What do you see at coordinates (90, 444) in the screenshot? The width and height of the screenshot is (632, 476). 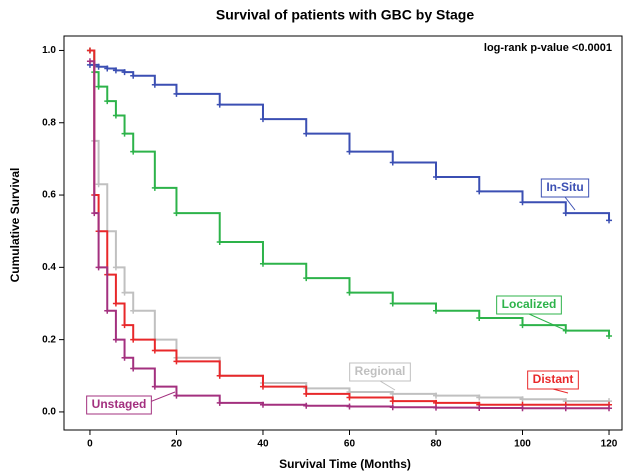 I see `x-tick-label: 0` at bounding box center [90, 444].